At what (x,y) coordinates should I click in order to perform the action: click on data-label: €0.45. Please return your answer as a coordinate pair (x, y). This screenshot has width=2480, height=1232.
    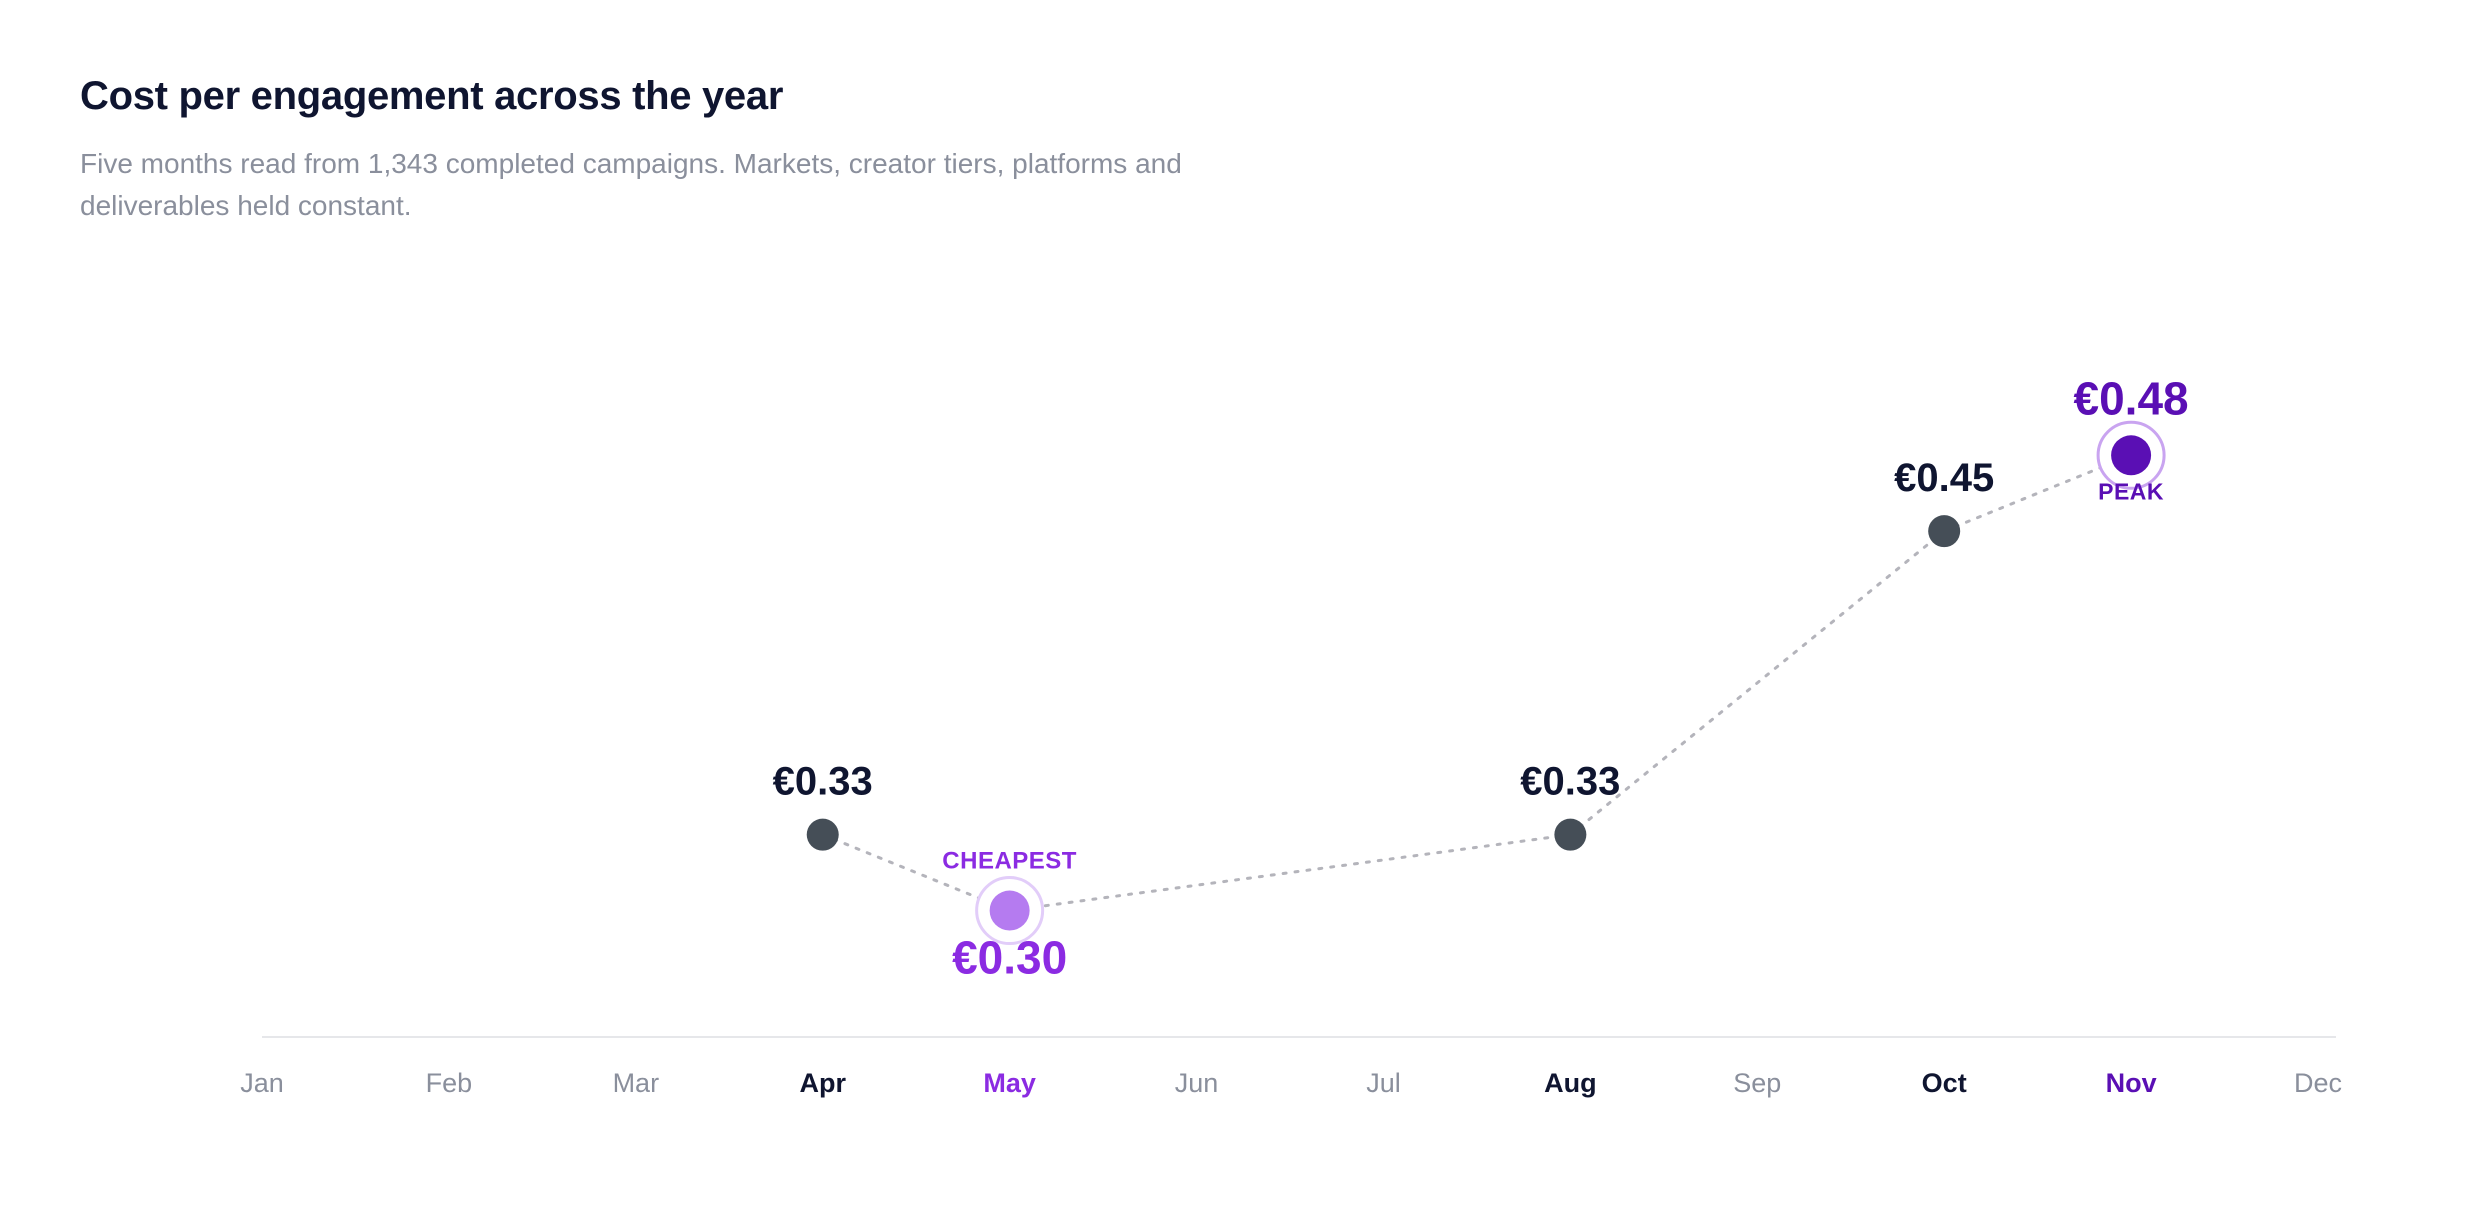
    Looking at the image, I should click on (1944, 478).